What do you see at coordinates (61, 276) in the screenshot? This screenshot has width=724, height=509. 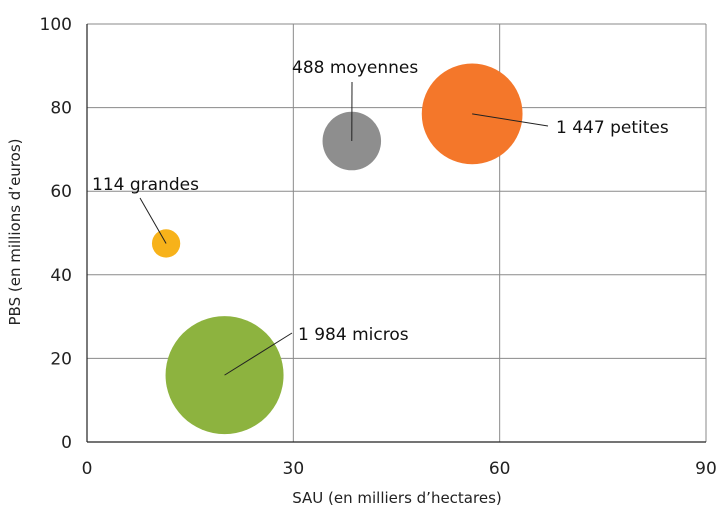 I see `y-tick-label: 40` at bounding box center [61, 276].